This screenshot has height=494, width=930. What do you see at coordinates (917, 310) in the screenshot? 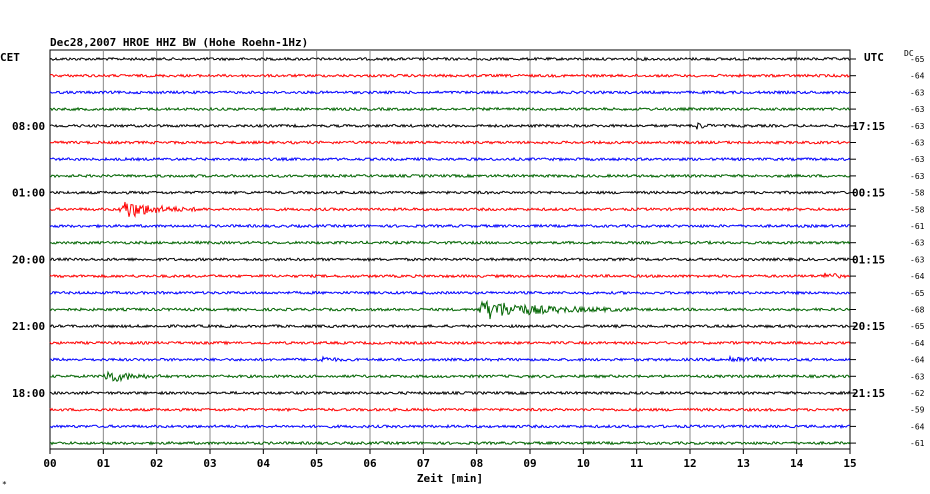
I see `dc-value-label: -68` at bounding box center [917, 310].